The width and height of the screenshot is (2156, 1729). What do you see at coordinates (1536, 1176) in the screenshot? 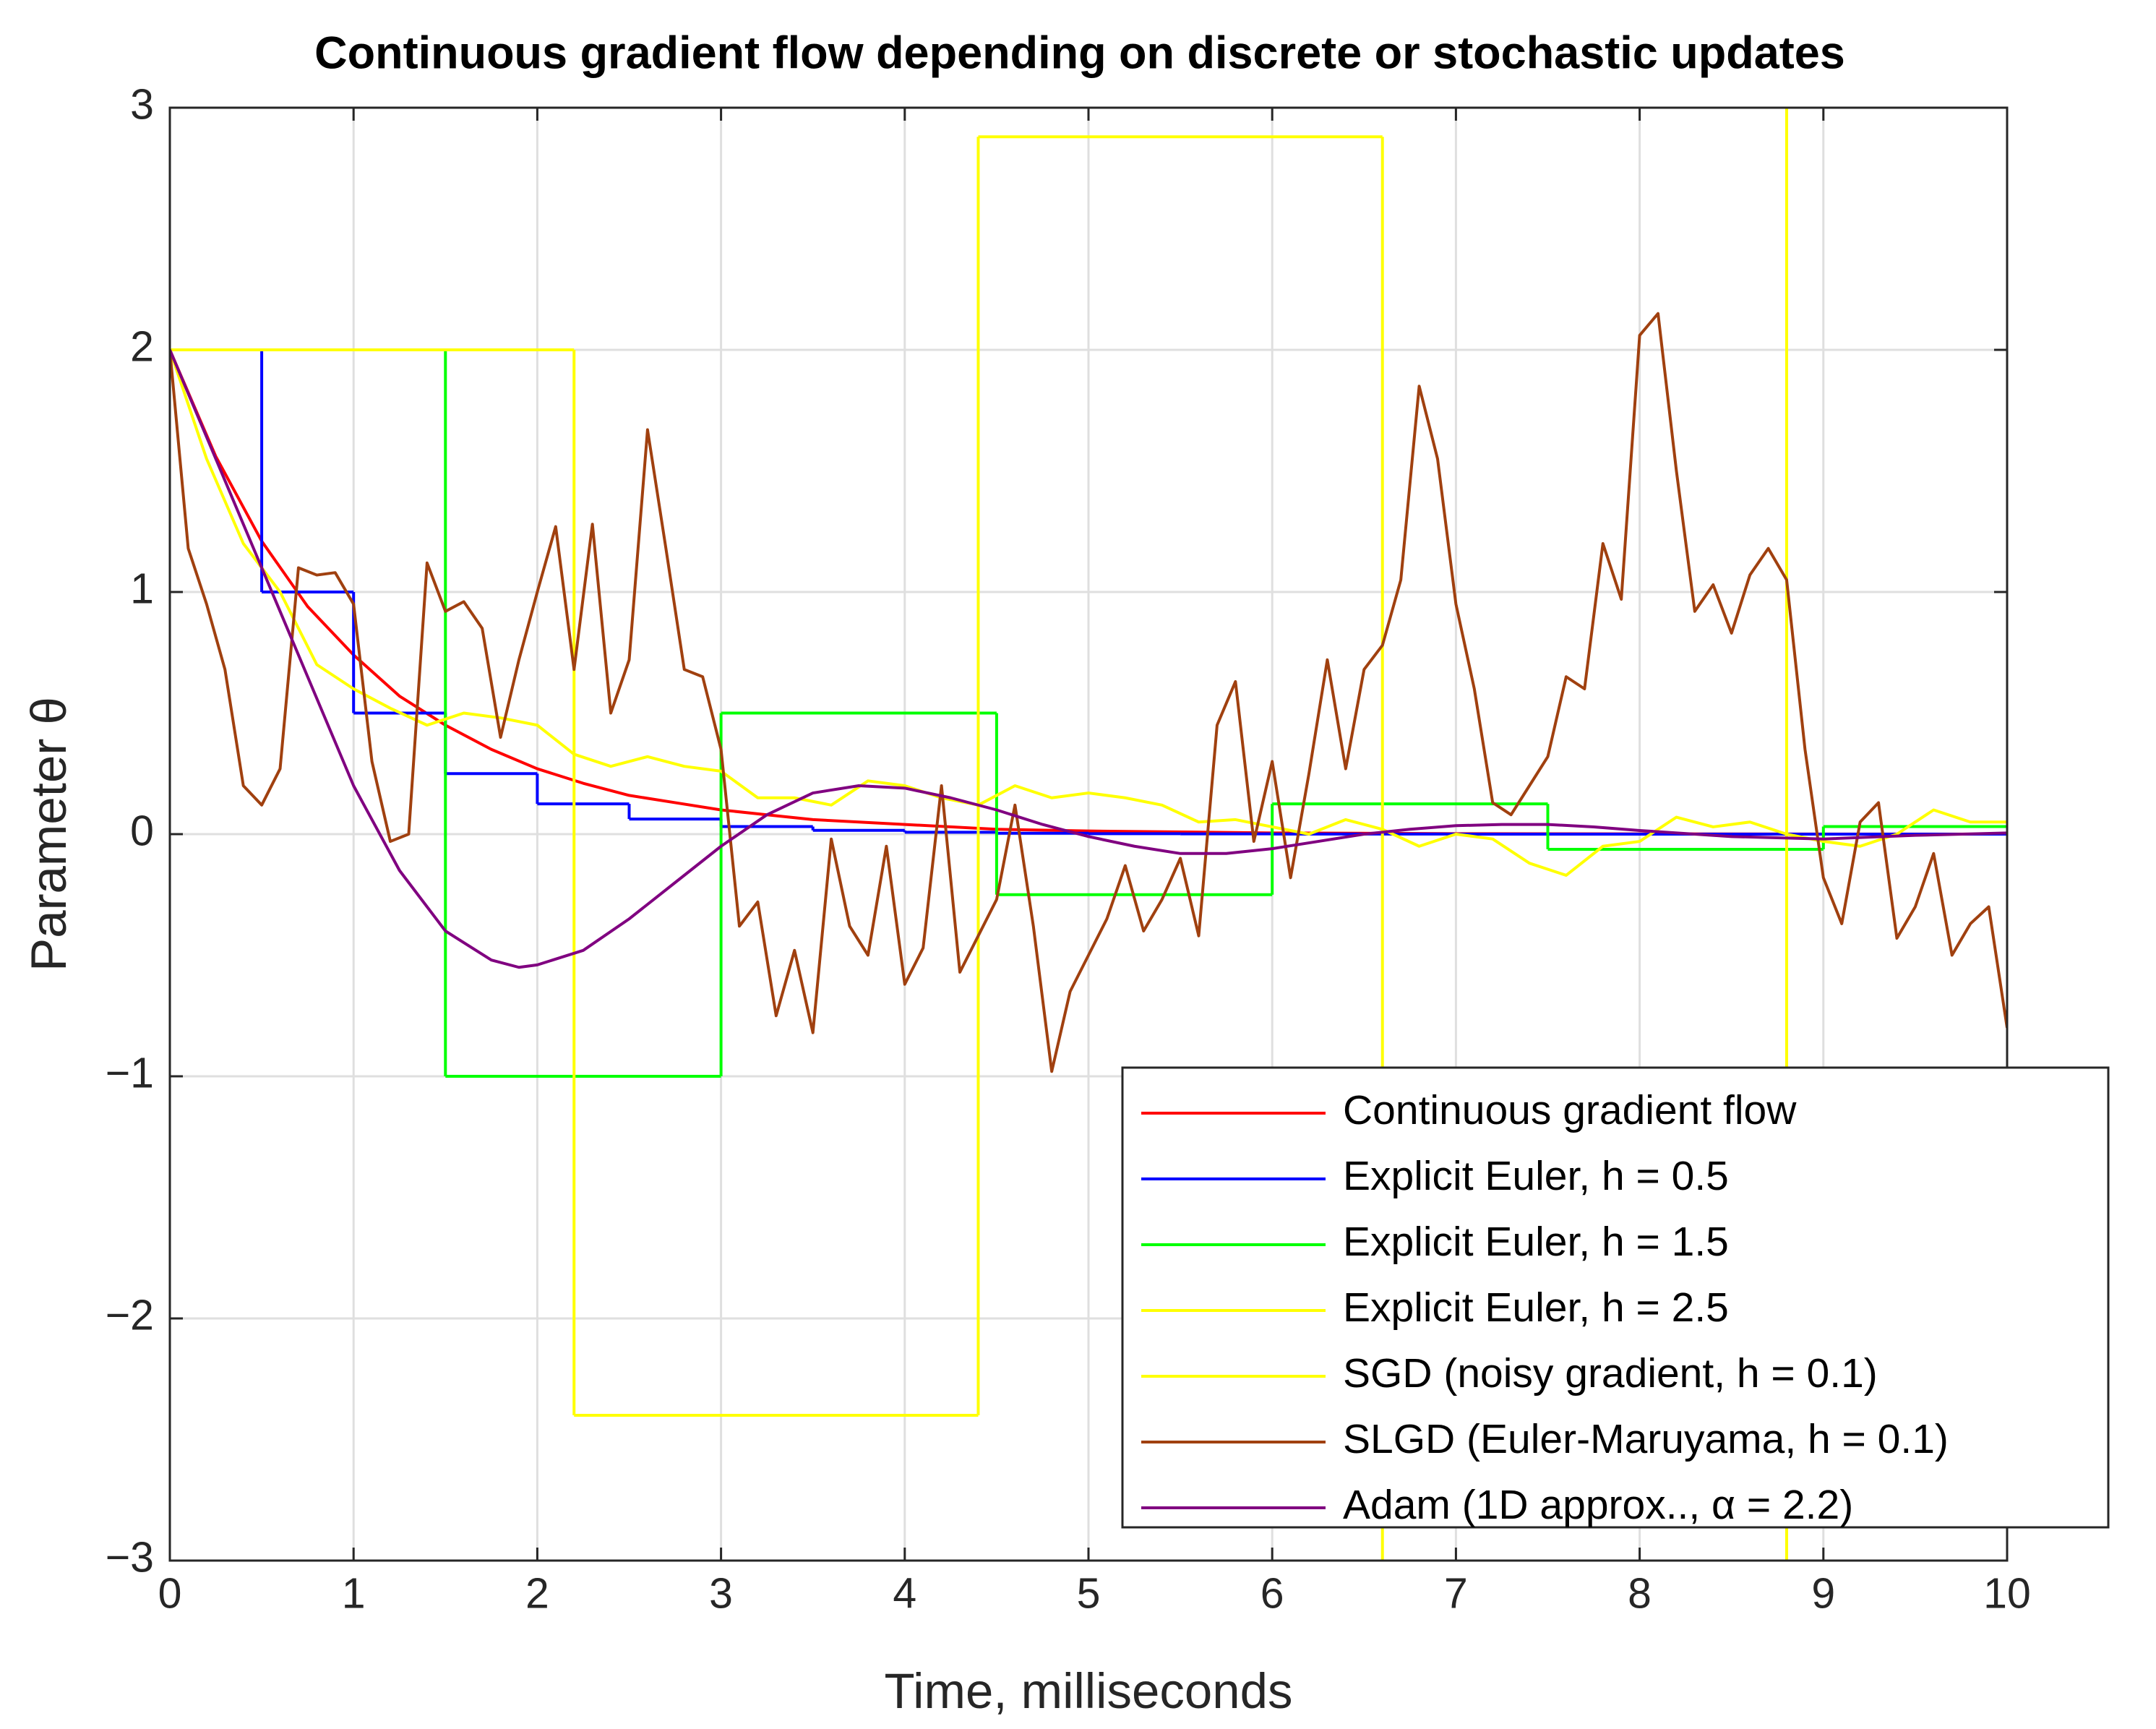
I see `legend-label: Explicit Euler, h = 0.5` at bounding box center [1536, 1176].